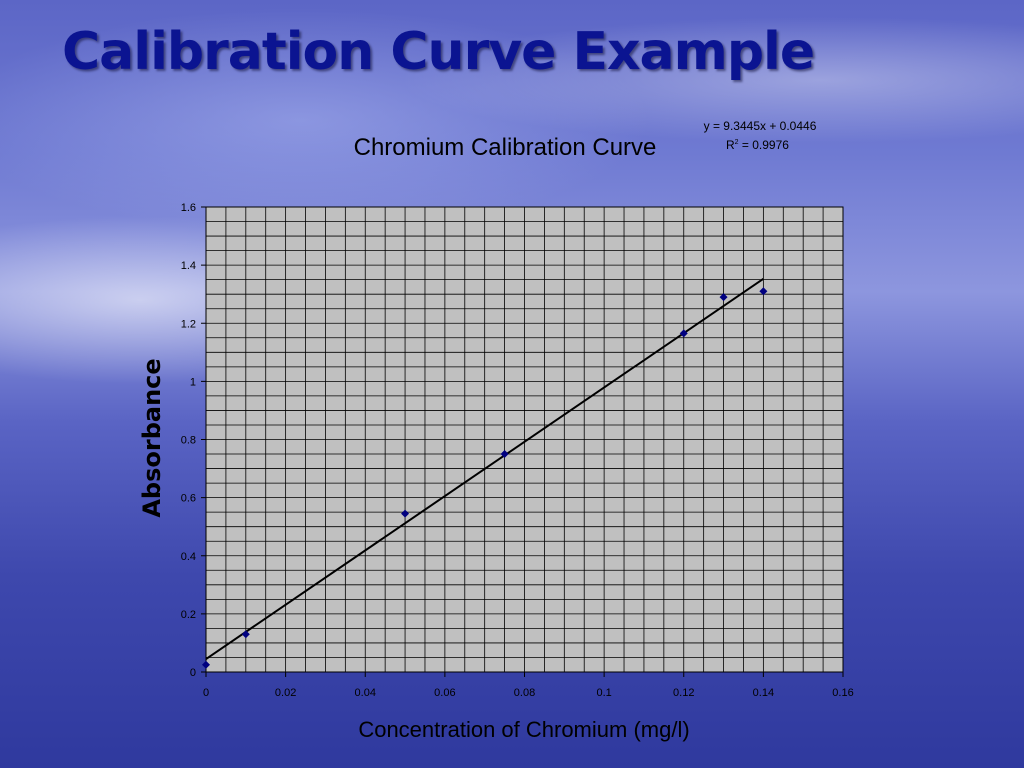 Image resolution: width=1024 pixels, height=768 pixels. Describe the element at coordinates (188, 441) in the screenshot. I see `y-tick-label: 0.8` at that location.